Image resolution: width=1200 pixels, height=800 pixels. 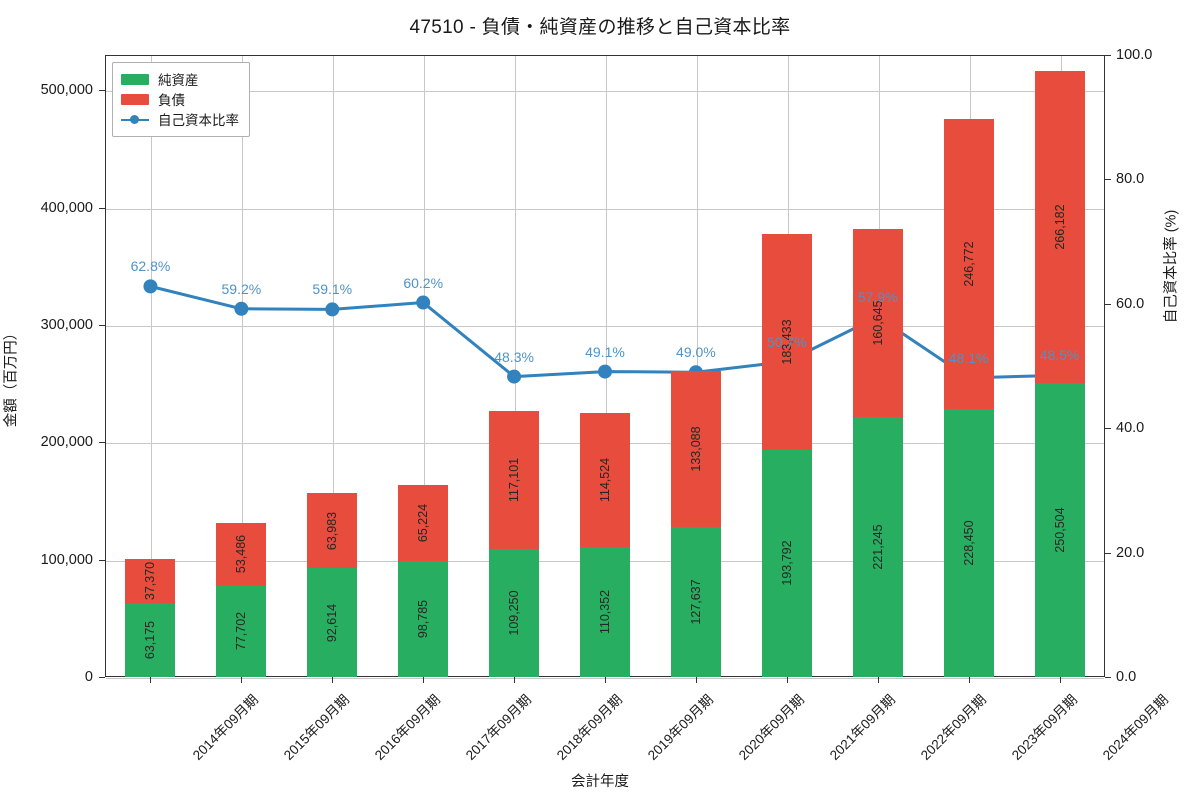 I want to click on bar-segment-liabilities: 266,182, so click(x=1059, y=226).